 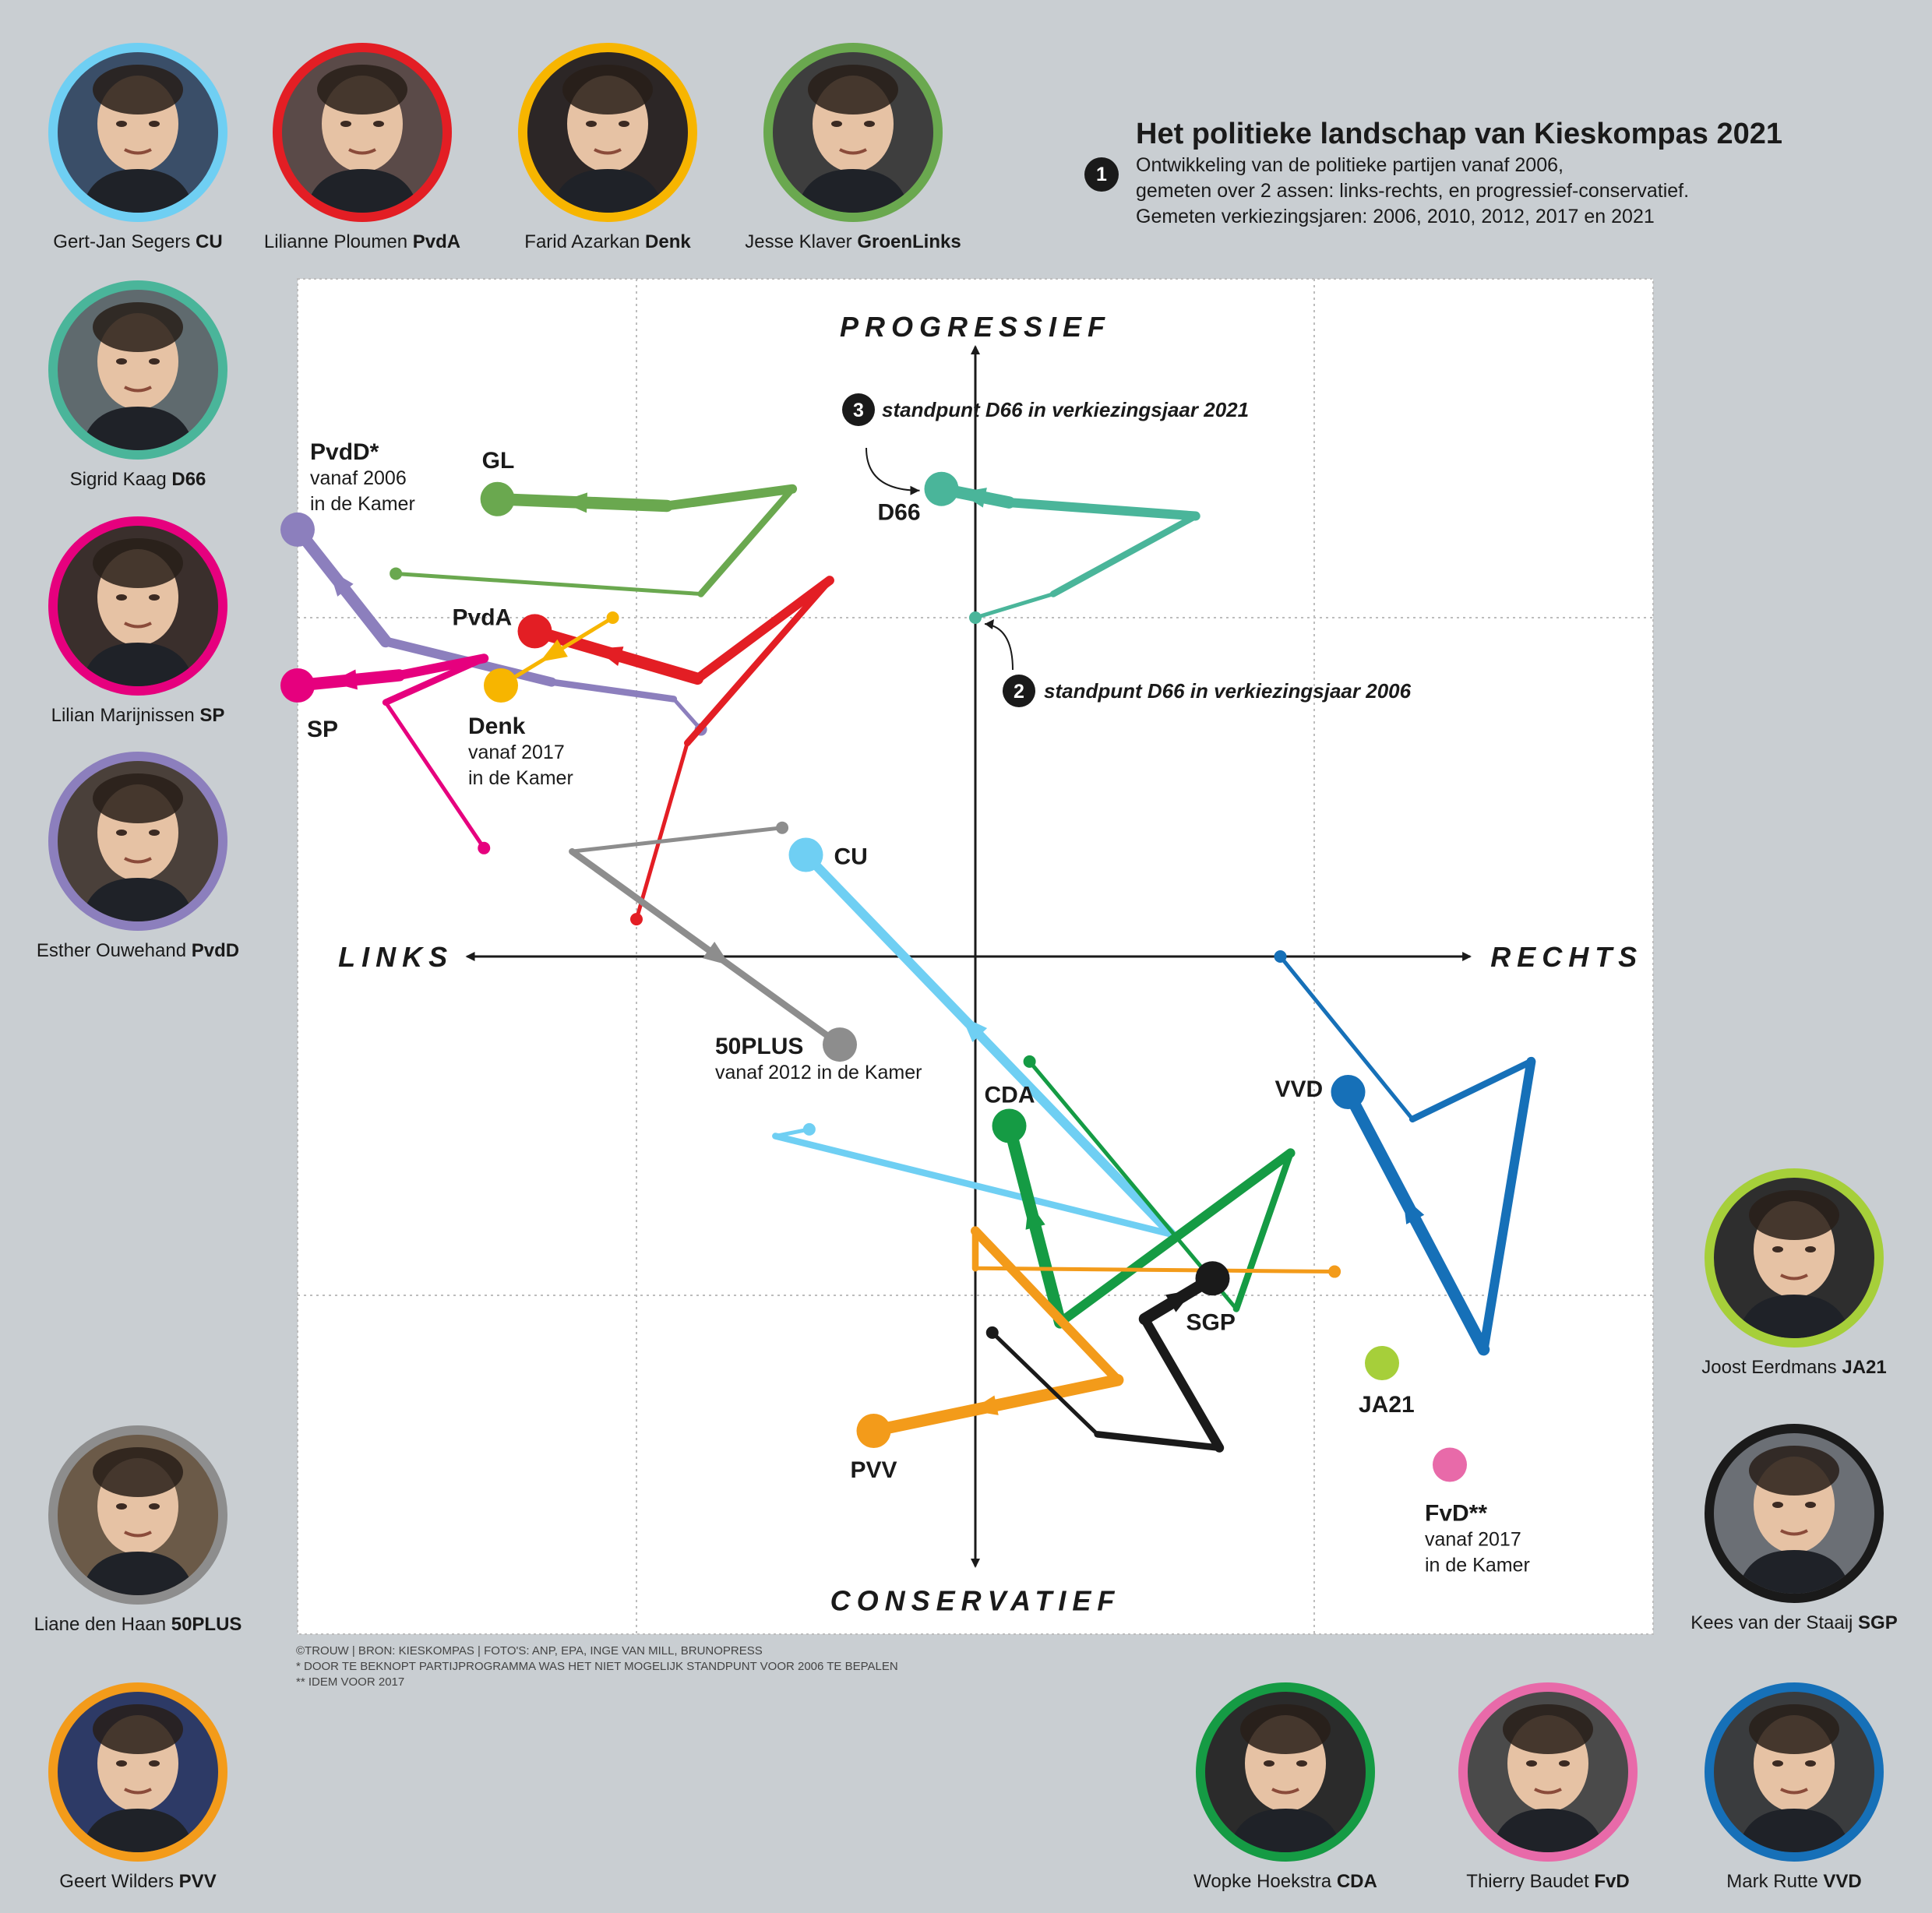 I want to click on portrait-party-name: SGP, so click(x=1878, y=1622).